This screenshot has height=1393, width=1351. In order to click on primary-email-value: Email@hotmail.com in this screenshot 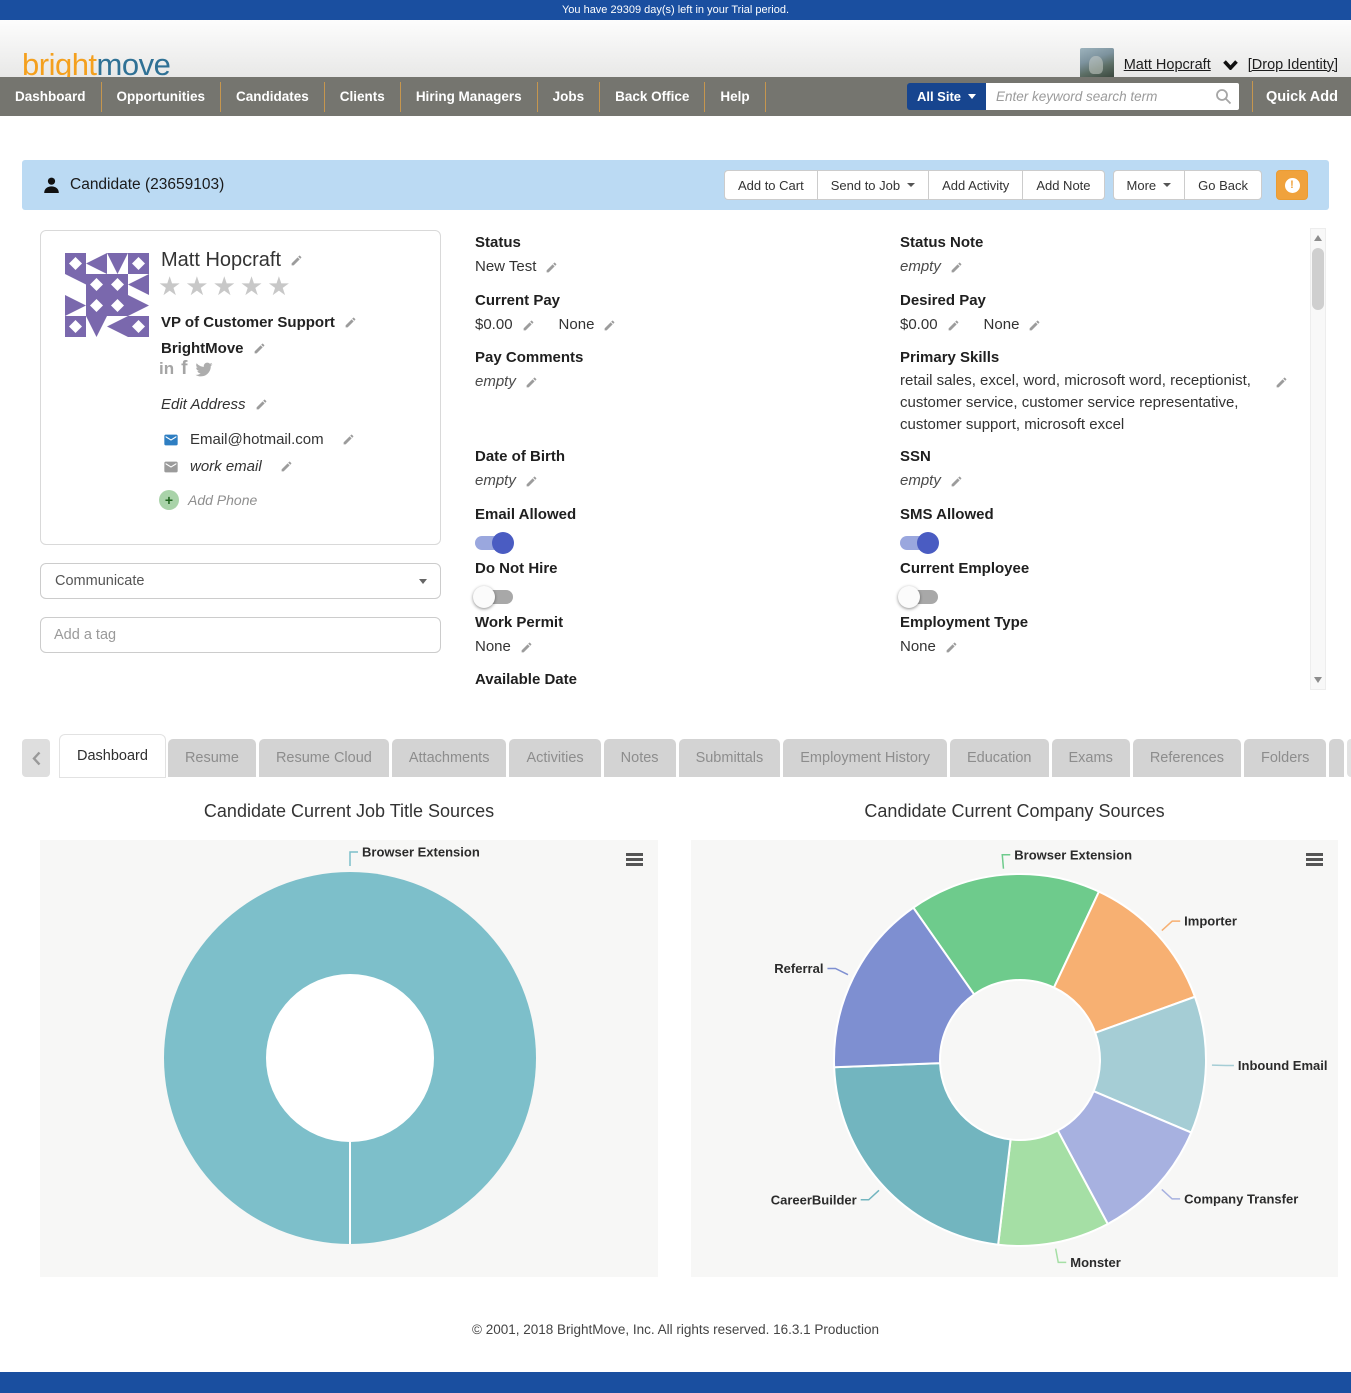, I will do `click(257, 439)`.